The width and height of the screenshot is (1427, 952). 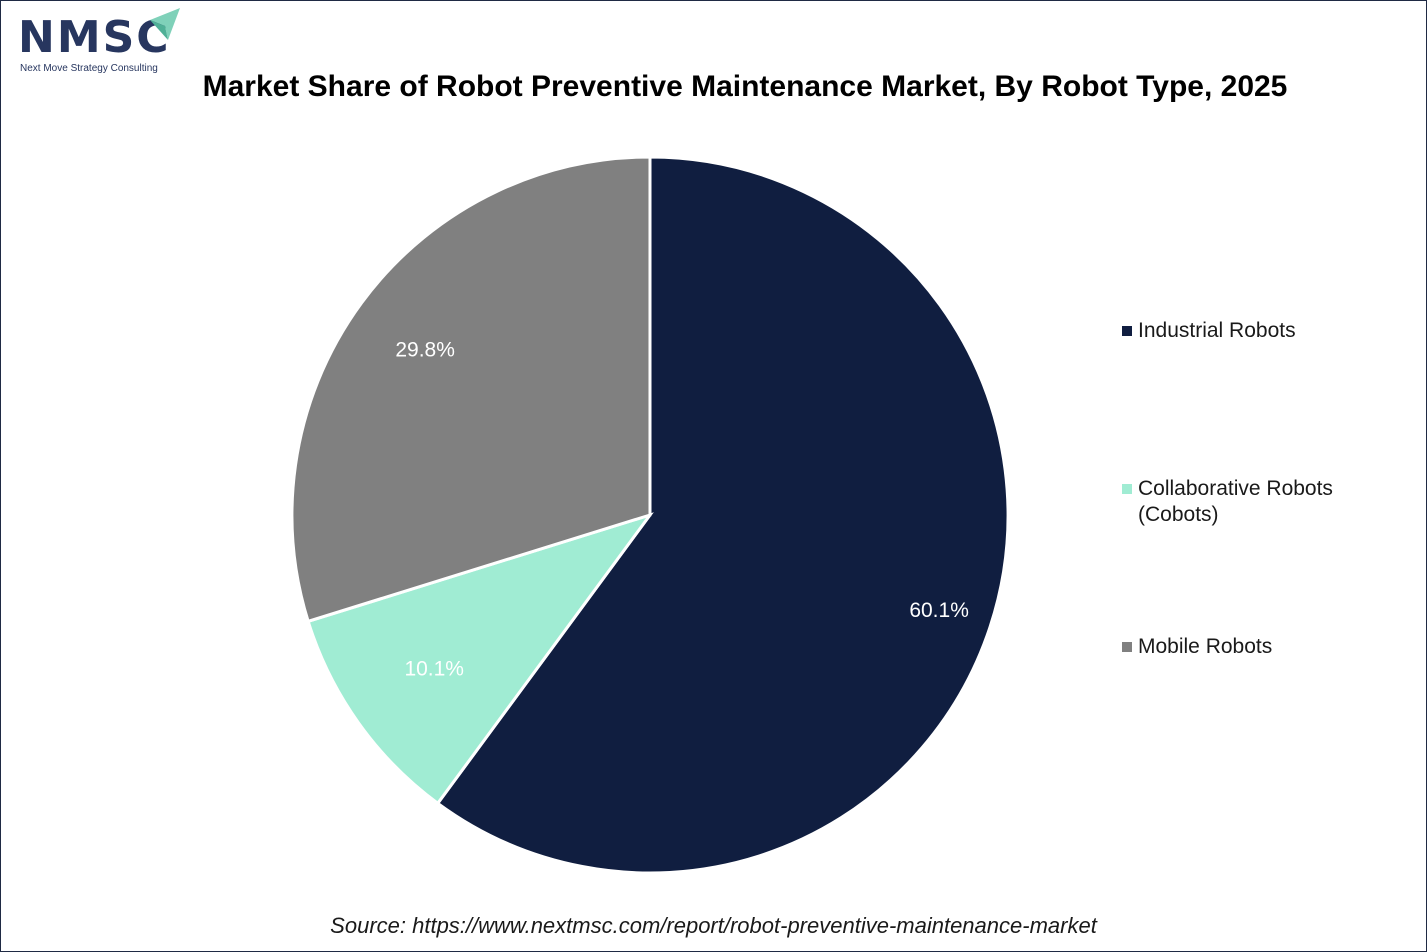 I want to click on data-label-industrial-robots: 60.1%, so click(x=939, y=610).